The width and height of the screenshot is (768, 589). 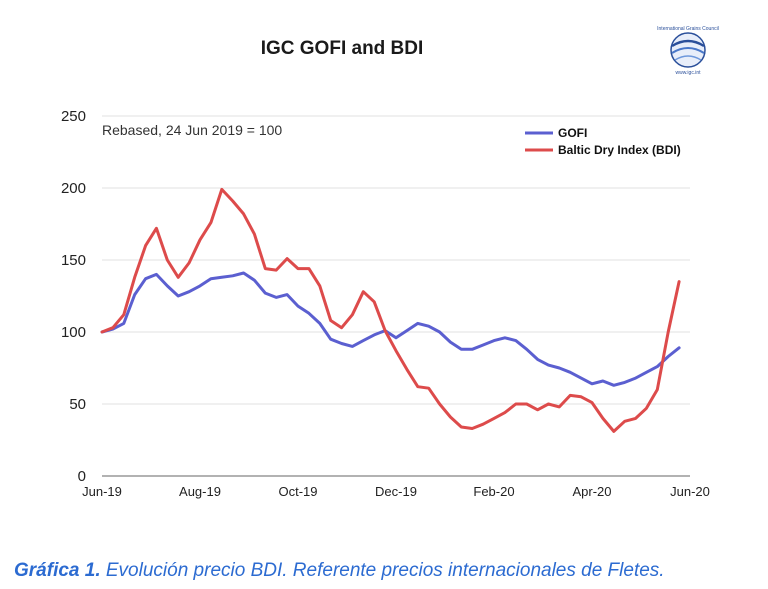 What do you see at coordinates (690, 491) in the screenshot?
I see `x-tick-label: Jun-20` at bounding box center [690, 491].